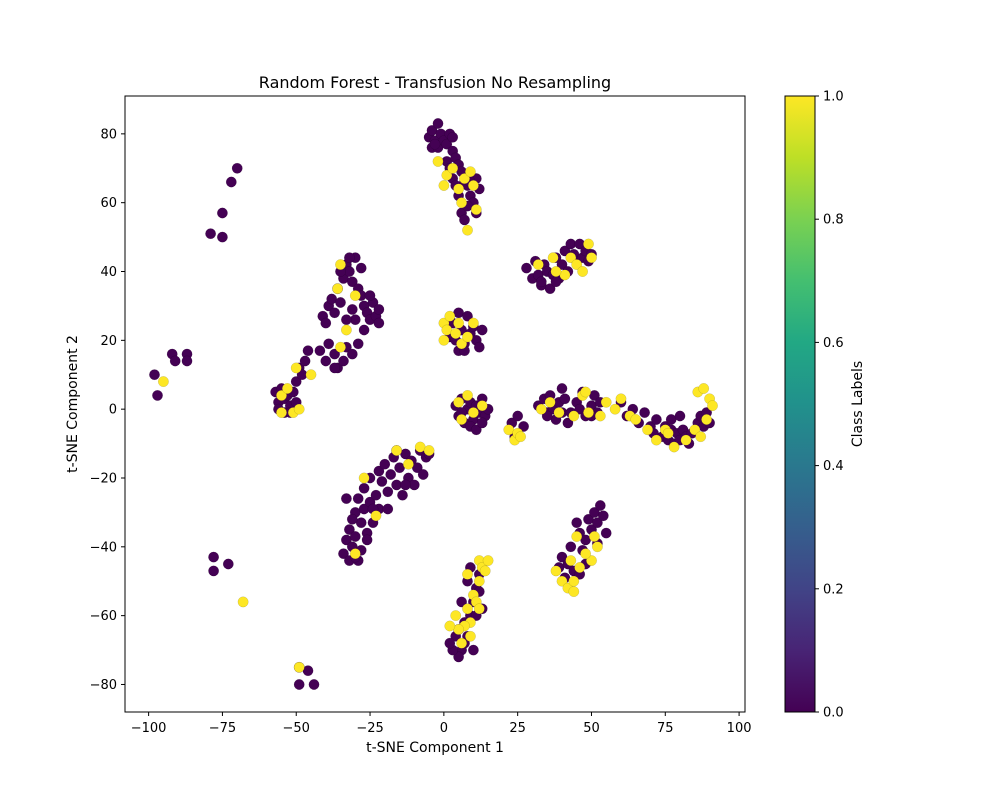 This screenshot has width=1000, height=800. I want to click on x-tick-label: −50, so click(296, 728).